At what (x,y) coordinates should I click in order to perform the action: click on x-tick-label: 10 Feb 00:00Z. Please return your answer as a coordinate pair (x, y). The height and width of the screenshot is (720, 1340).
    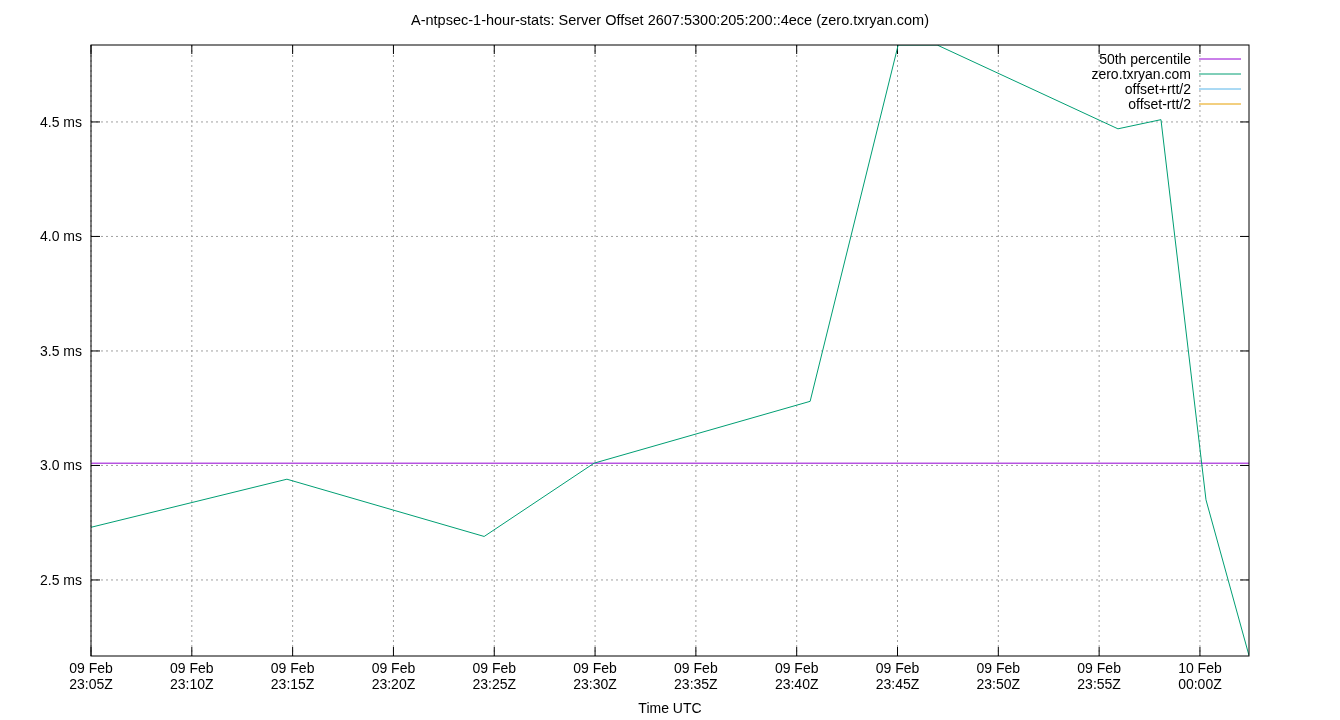
    Looking at the image, I should click on (1200, 676).